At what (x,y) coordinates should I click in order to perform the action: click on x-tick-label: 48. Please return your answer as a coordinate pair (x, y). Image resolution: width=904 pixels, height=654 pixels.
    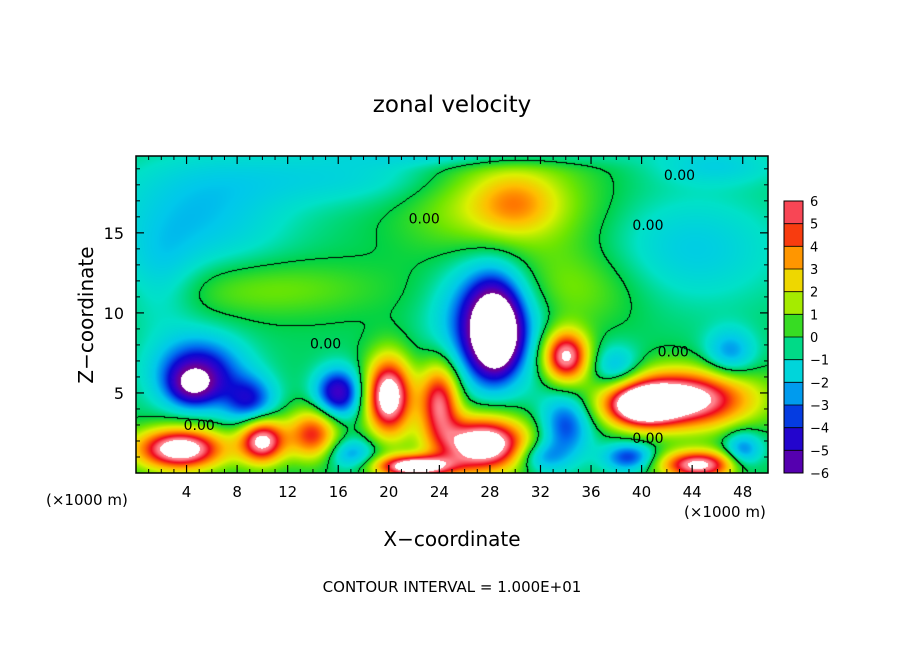
    Looking at the image, I should click on (742, 492).